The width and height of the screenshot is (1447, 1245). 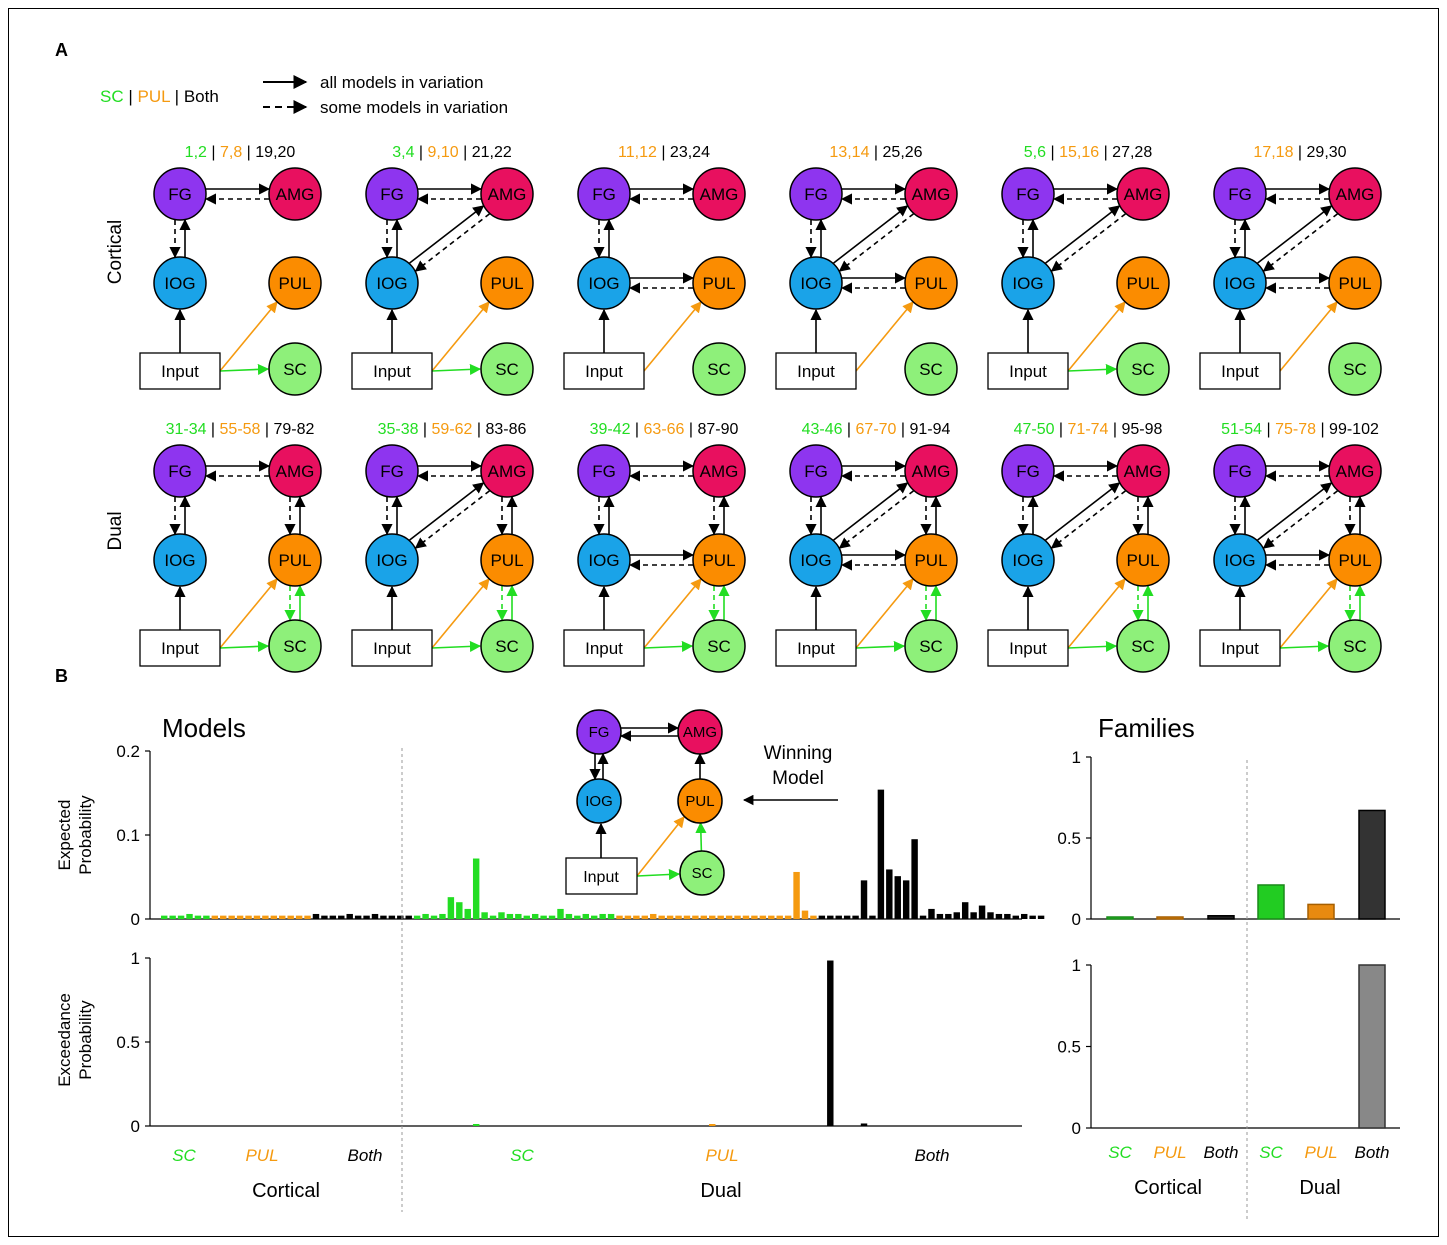 I want to click on legend-pul: PUL, so click(x=154, y=96).